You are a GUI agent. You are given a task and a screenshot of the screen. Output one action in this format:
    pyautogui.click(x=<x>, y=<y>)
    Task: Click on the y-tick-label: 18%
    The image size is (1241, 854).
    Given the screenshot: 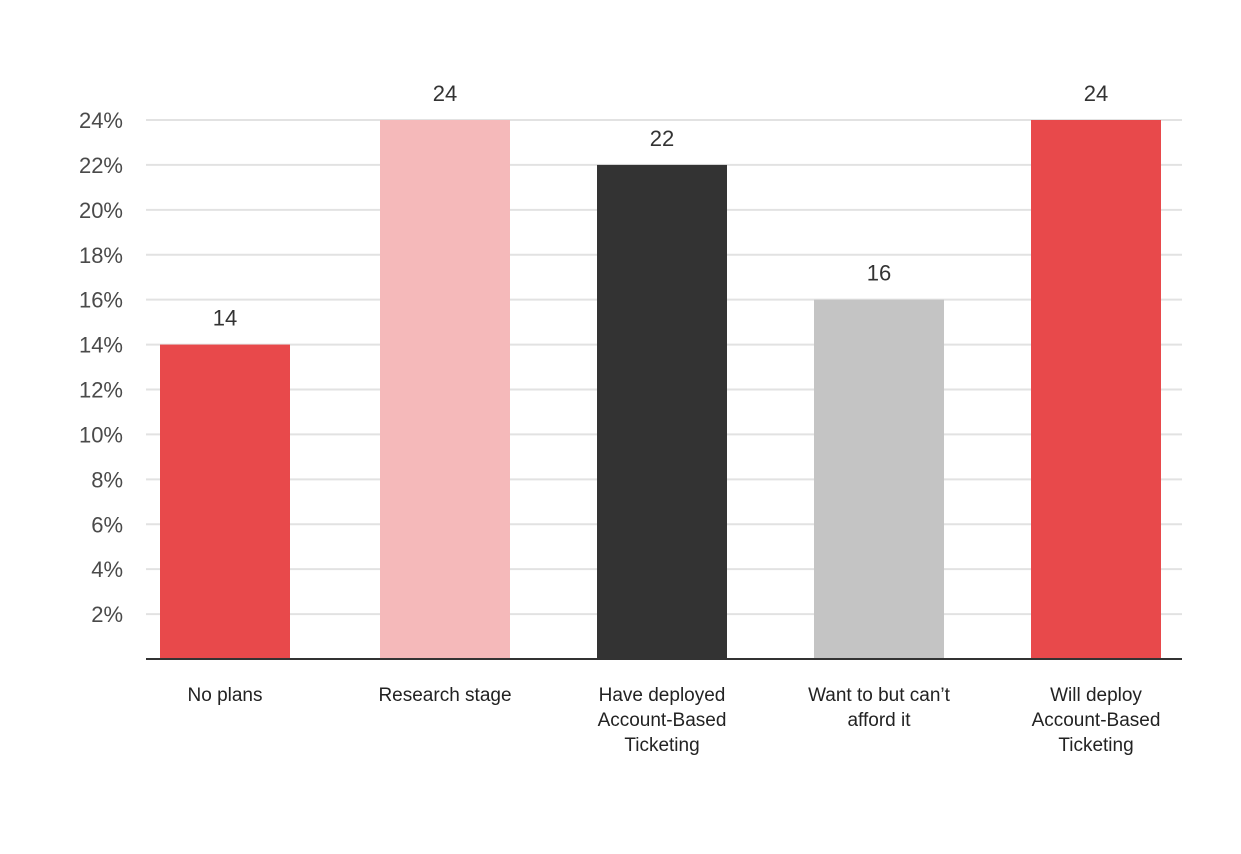 What is the action you would take?
    pyautogui.click(x=101, y=255)
    